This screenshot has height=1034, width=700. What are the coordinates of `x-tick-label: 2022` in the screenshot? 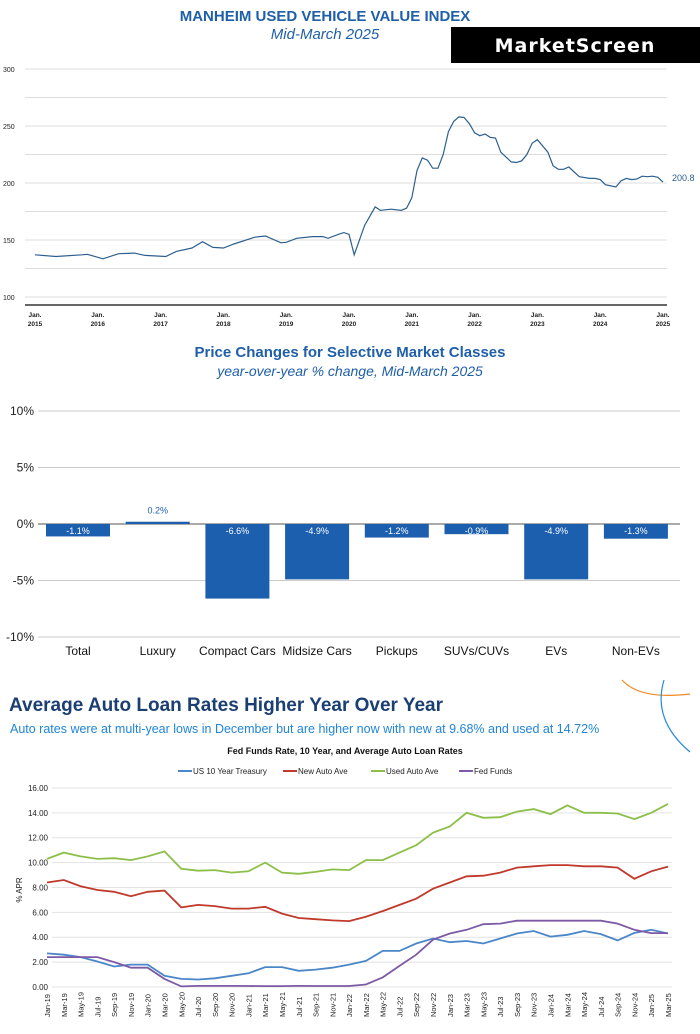 It's located at (474, 324).